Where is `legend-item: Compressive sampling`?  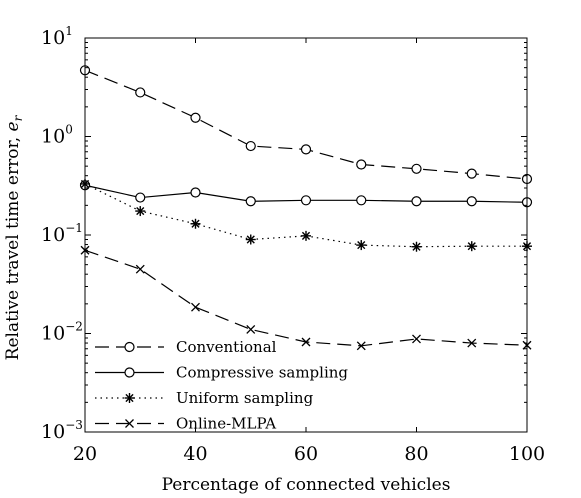 legend-item: Compressive sampling is located at coordinates (221, 373).